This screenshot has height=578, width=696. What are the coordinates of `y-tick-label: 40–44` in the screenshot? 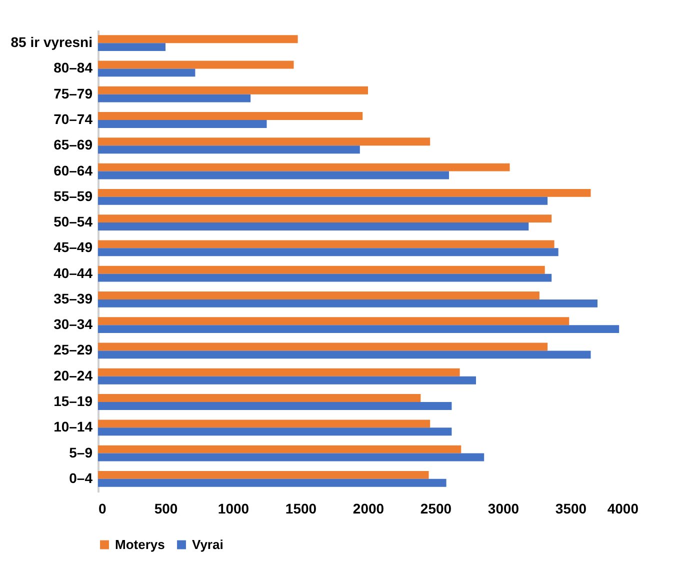 It's located at (73, 272).